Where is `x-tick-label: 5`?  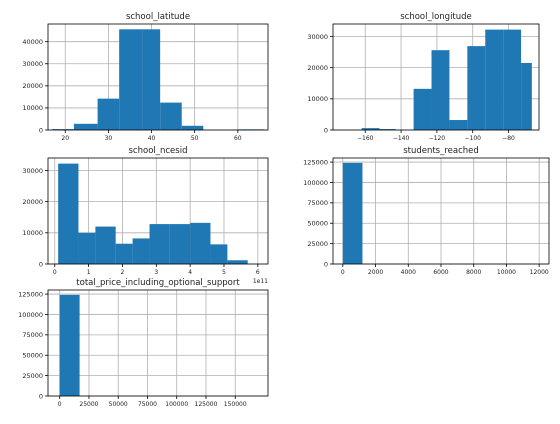 x-tick-label: 5 is located at coordinates (224, 272).